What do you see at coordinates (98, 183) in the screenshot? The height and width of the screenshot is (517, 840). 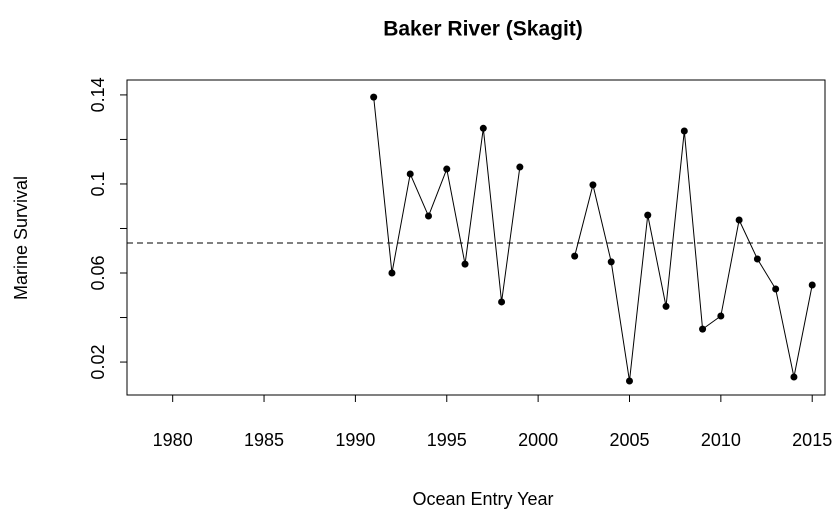 I see `y-tick-label: 0.1` at bounding box center [98, 183].